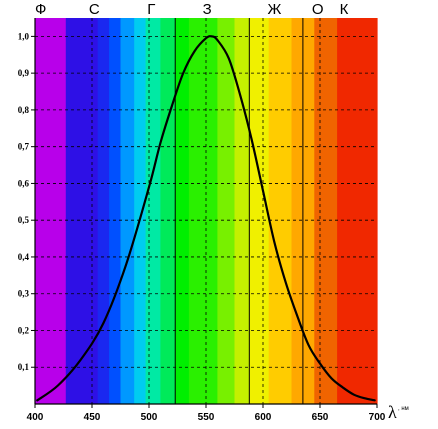  I want to click on band-label-1: С, so click(94, 9).